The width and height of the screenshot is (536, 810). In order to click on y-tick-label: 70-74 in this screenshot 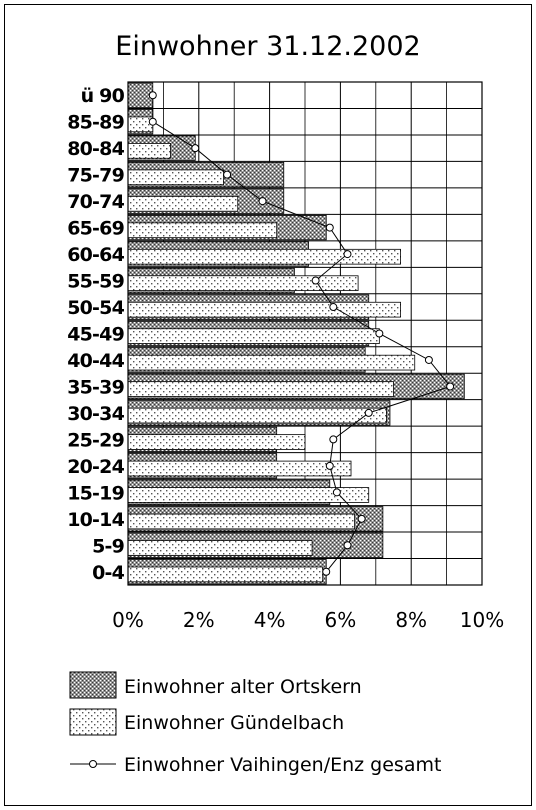, I will do `click(95, 202)`.